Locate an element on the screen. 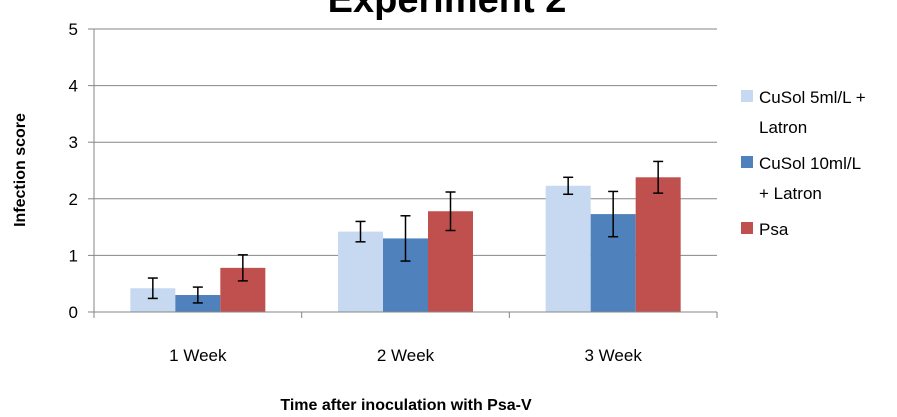  y-tick-label: 4 is located at coordinates (73, 86).